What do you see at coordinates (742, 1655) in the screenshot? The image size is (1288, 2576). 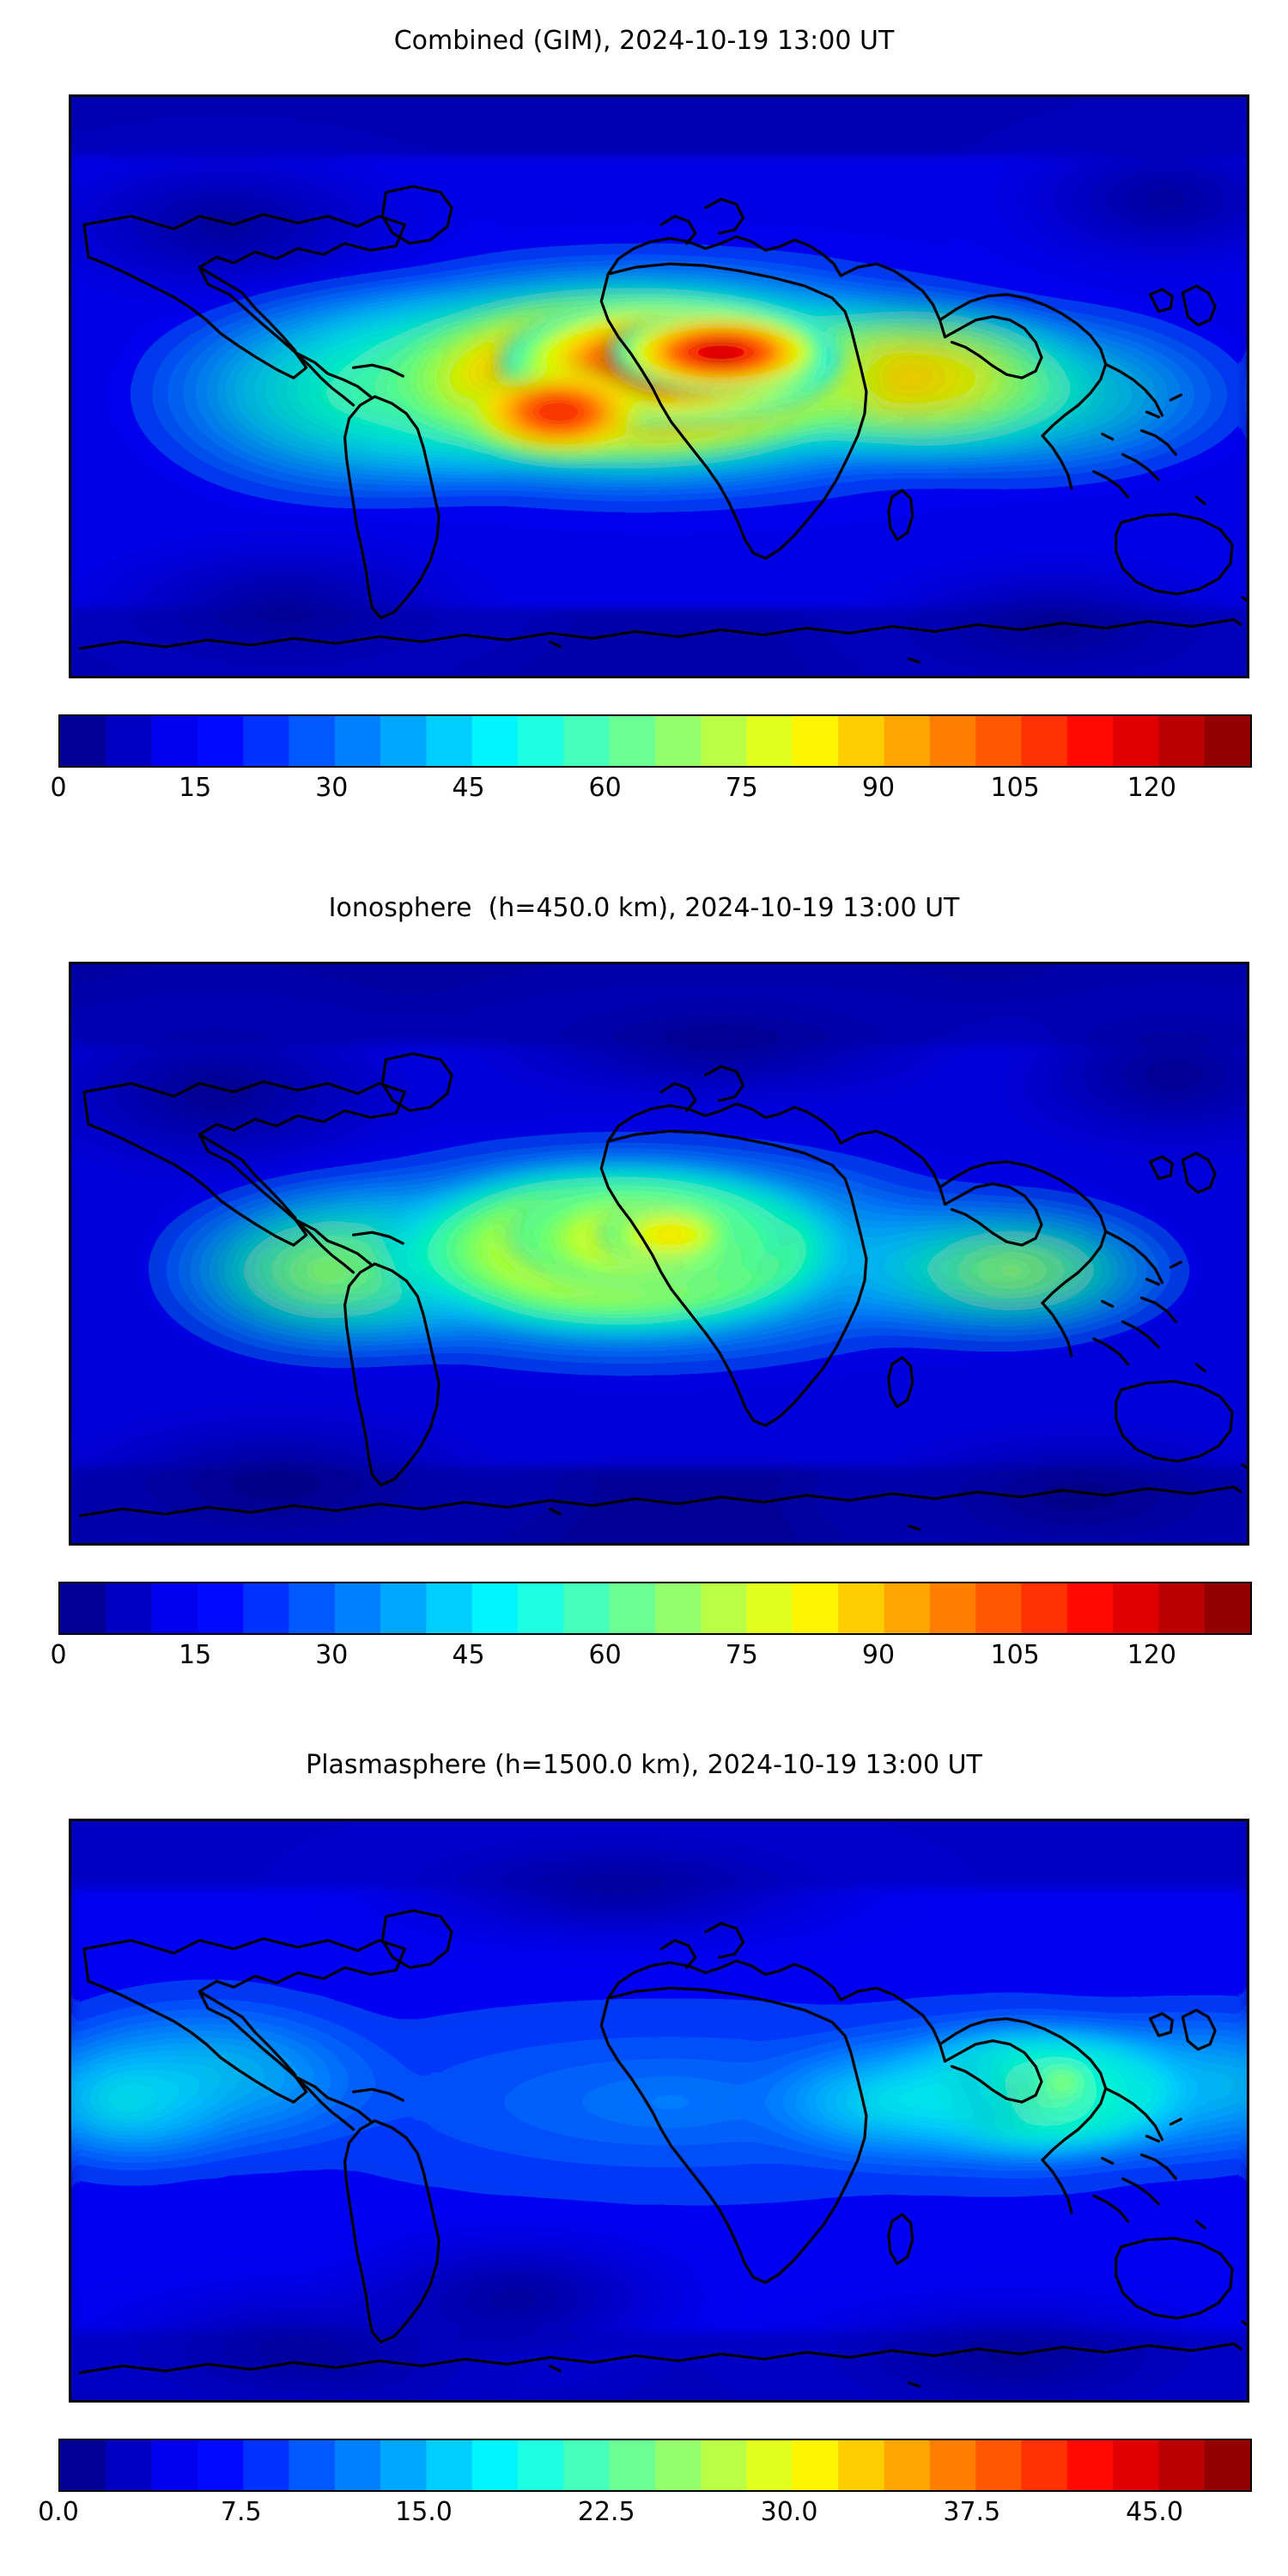 I see `colorbar-tick-label: 75` at bounding box center [742, 1655].